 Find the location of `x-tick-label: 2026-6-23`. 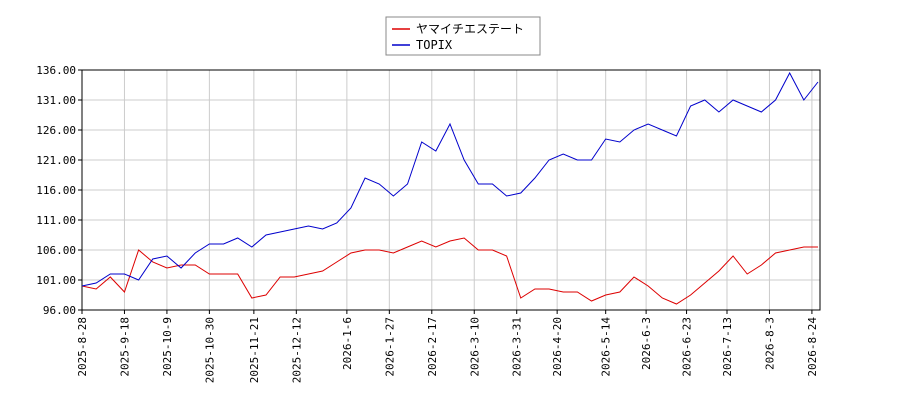

x-tick-label: 2026-6-23 is located at coordinates (687, 347).